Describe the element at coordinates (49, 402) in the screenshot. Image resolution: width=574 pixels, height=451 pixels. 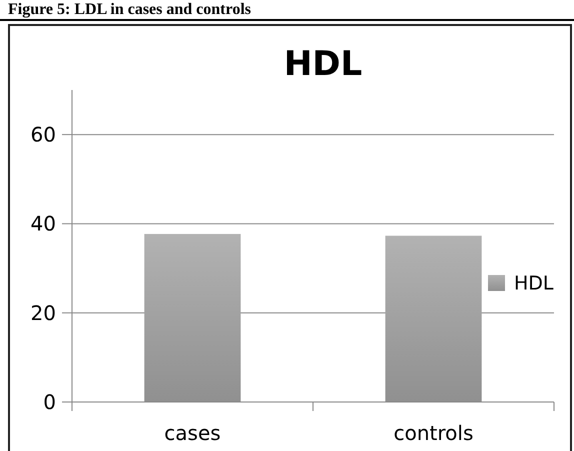
I see `y-tick-label: 0` at that location.